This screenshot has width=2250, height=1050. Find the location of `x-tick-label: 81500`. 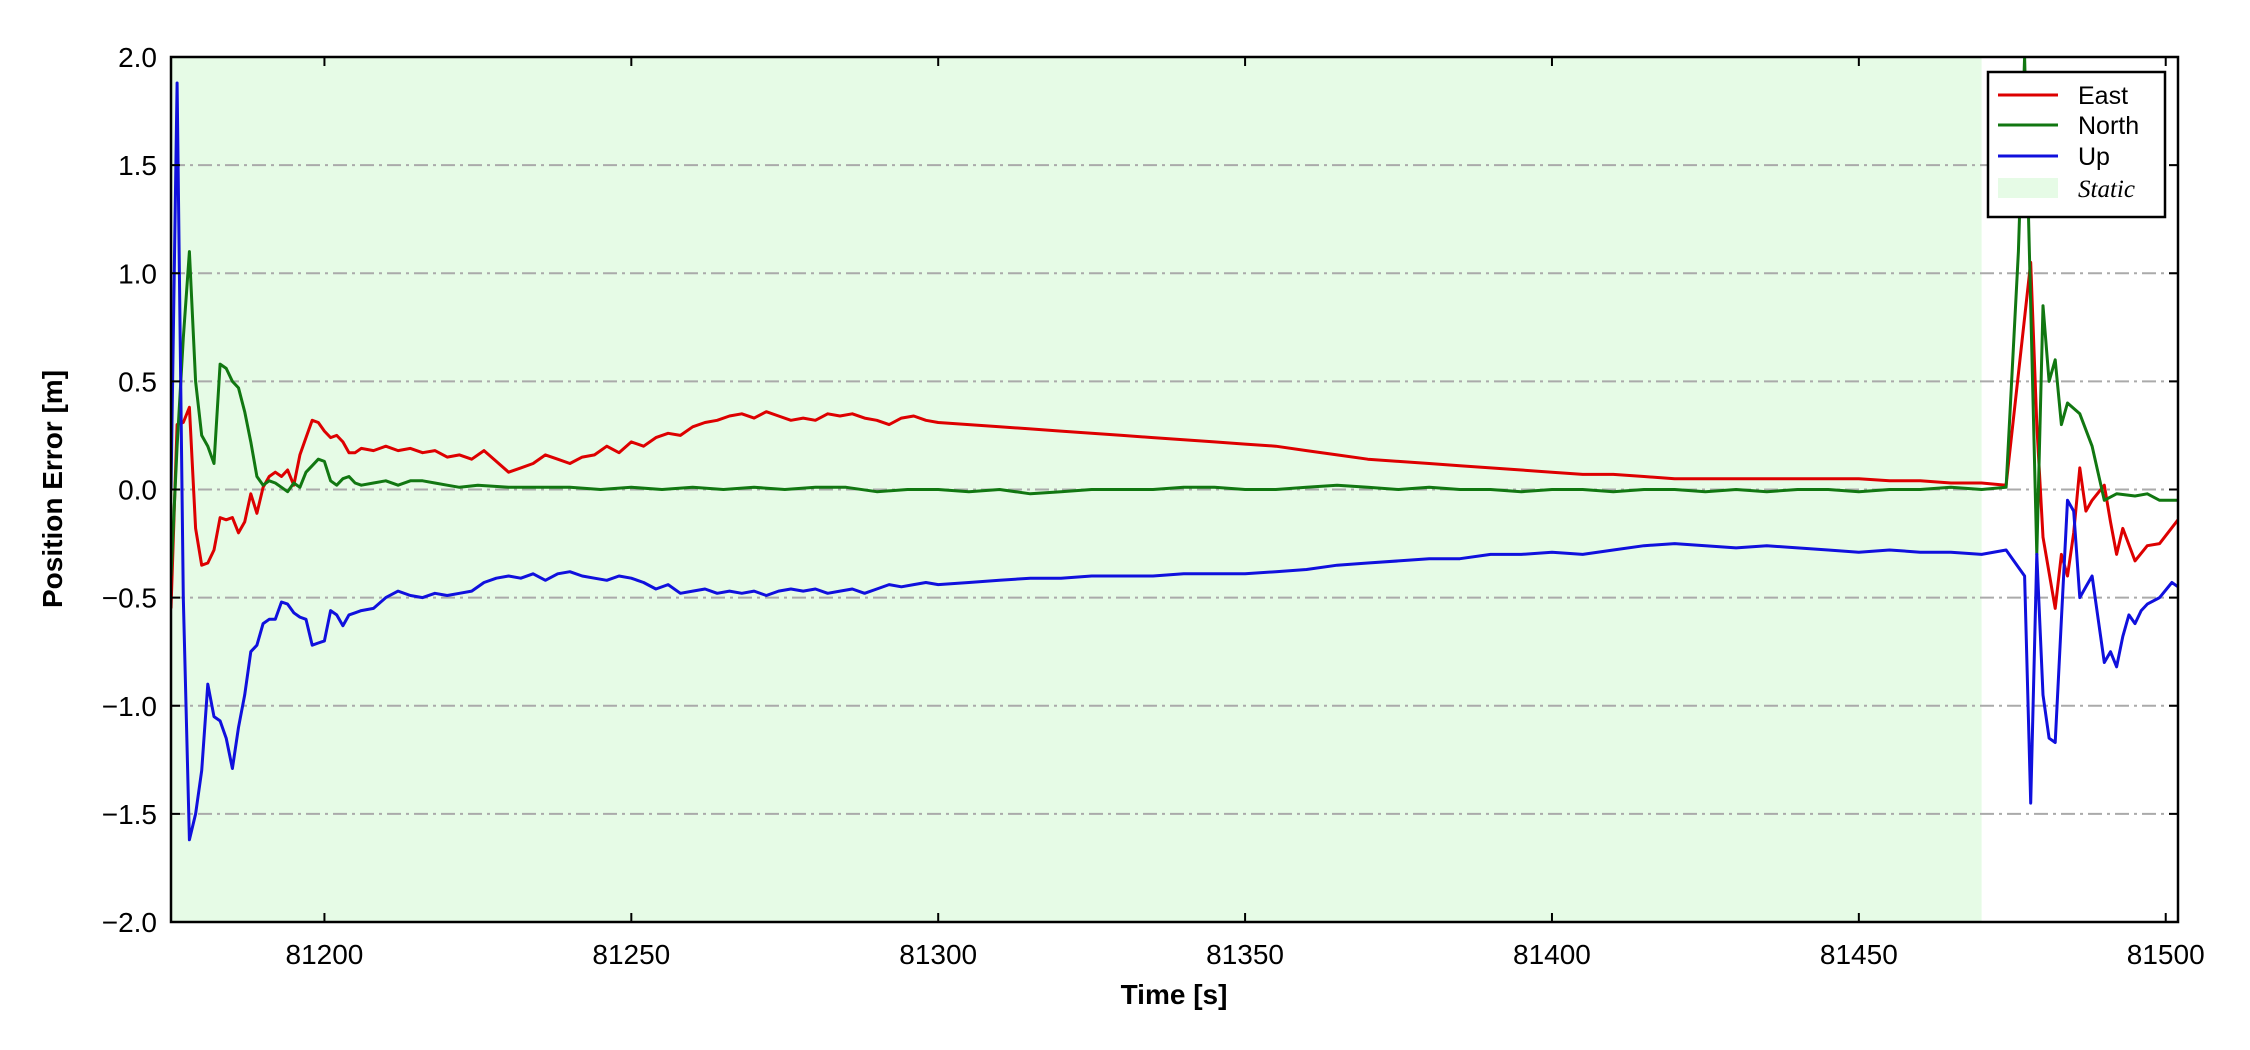

x-tick-label: 81500 is located at coordinates (2166, 954).